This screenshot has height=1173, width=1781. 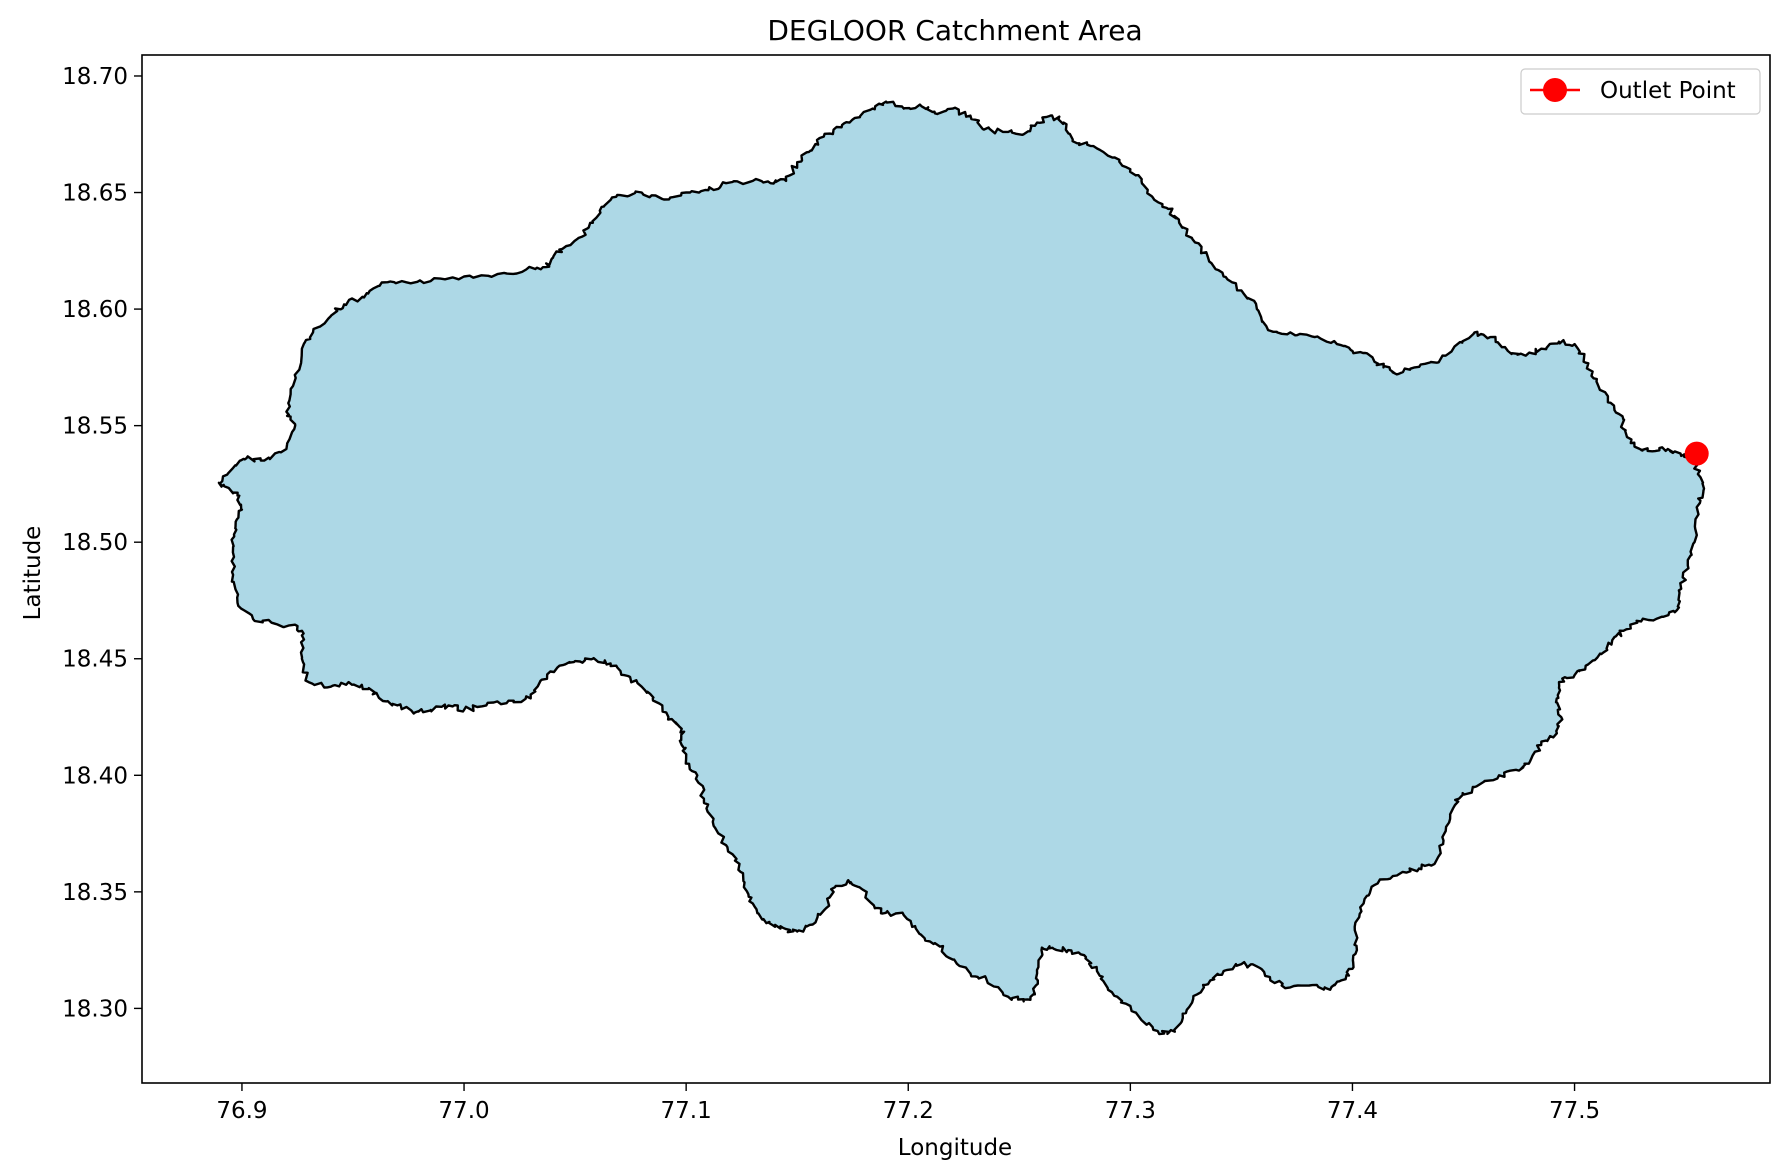 I want to click on outlet-point-marker, so click(x=1696, y=453).